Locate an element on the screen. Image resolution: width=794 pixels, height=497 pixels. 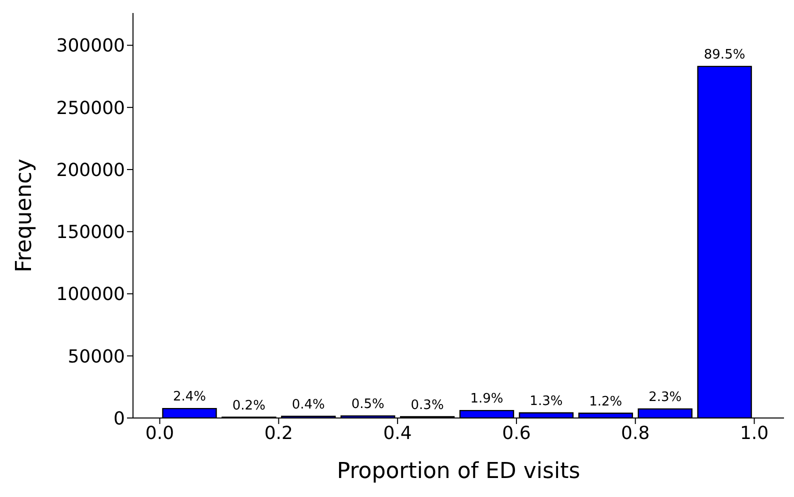
x-tick-label: 0.2 is located at coordinates (278, 433).